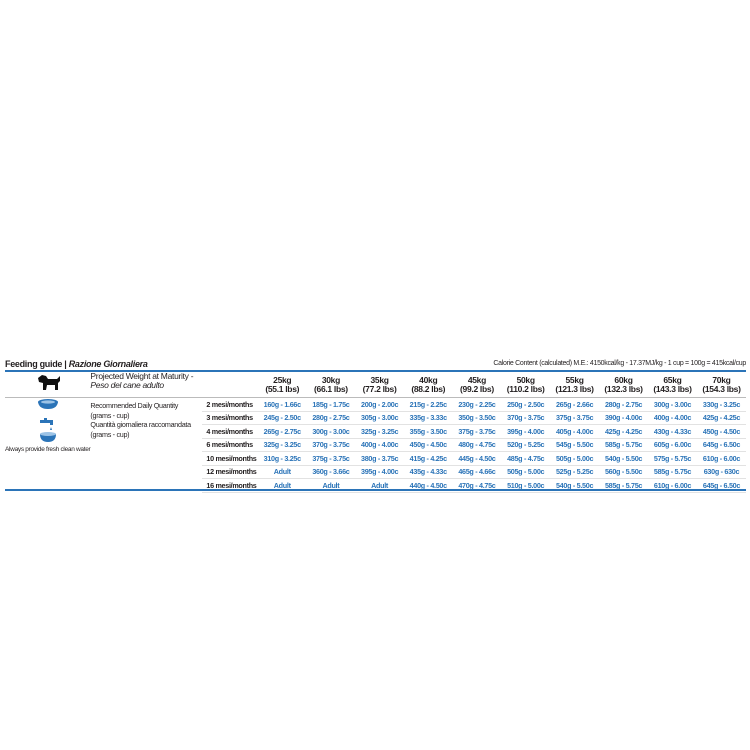 The image size is (750, 750). I want to click on quantity-cell: 360g - 3.66c, so click(331, 472).